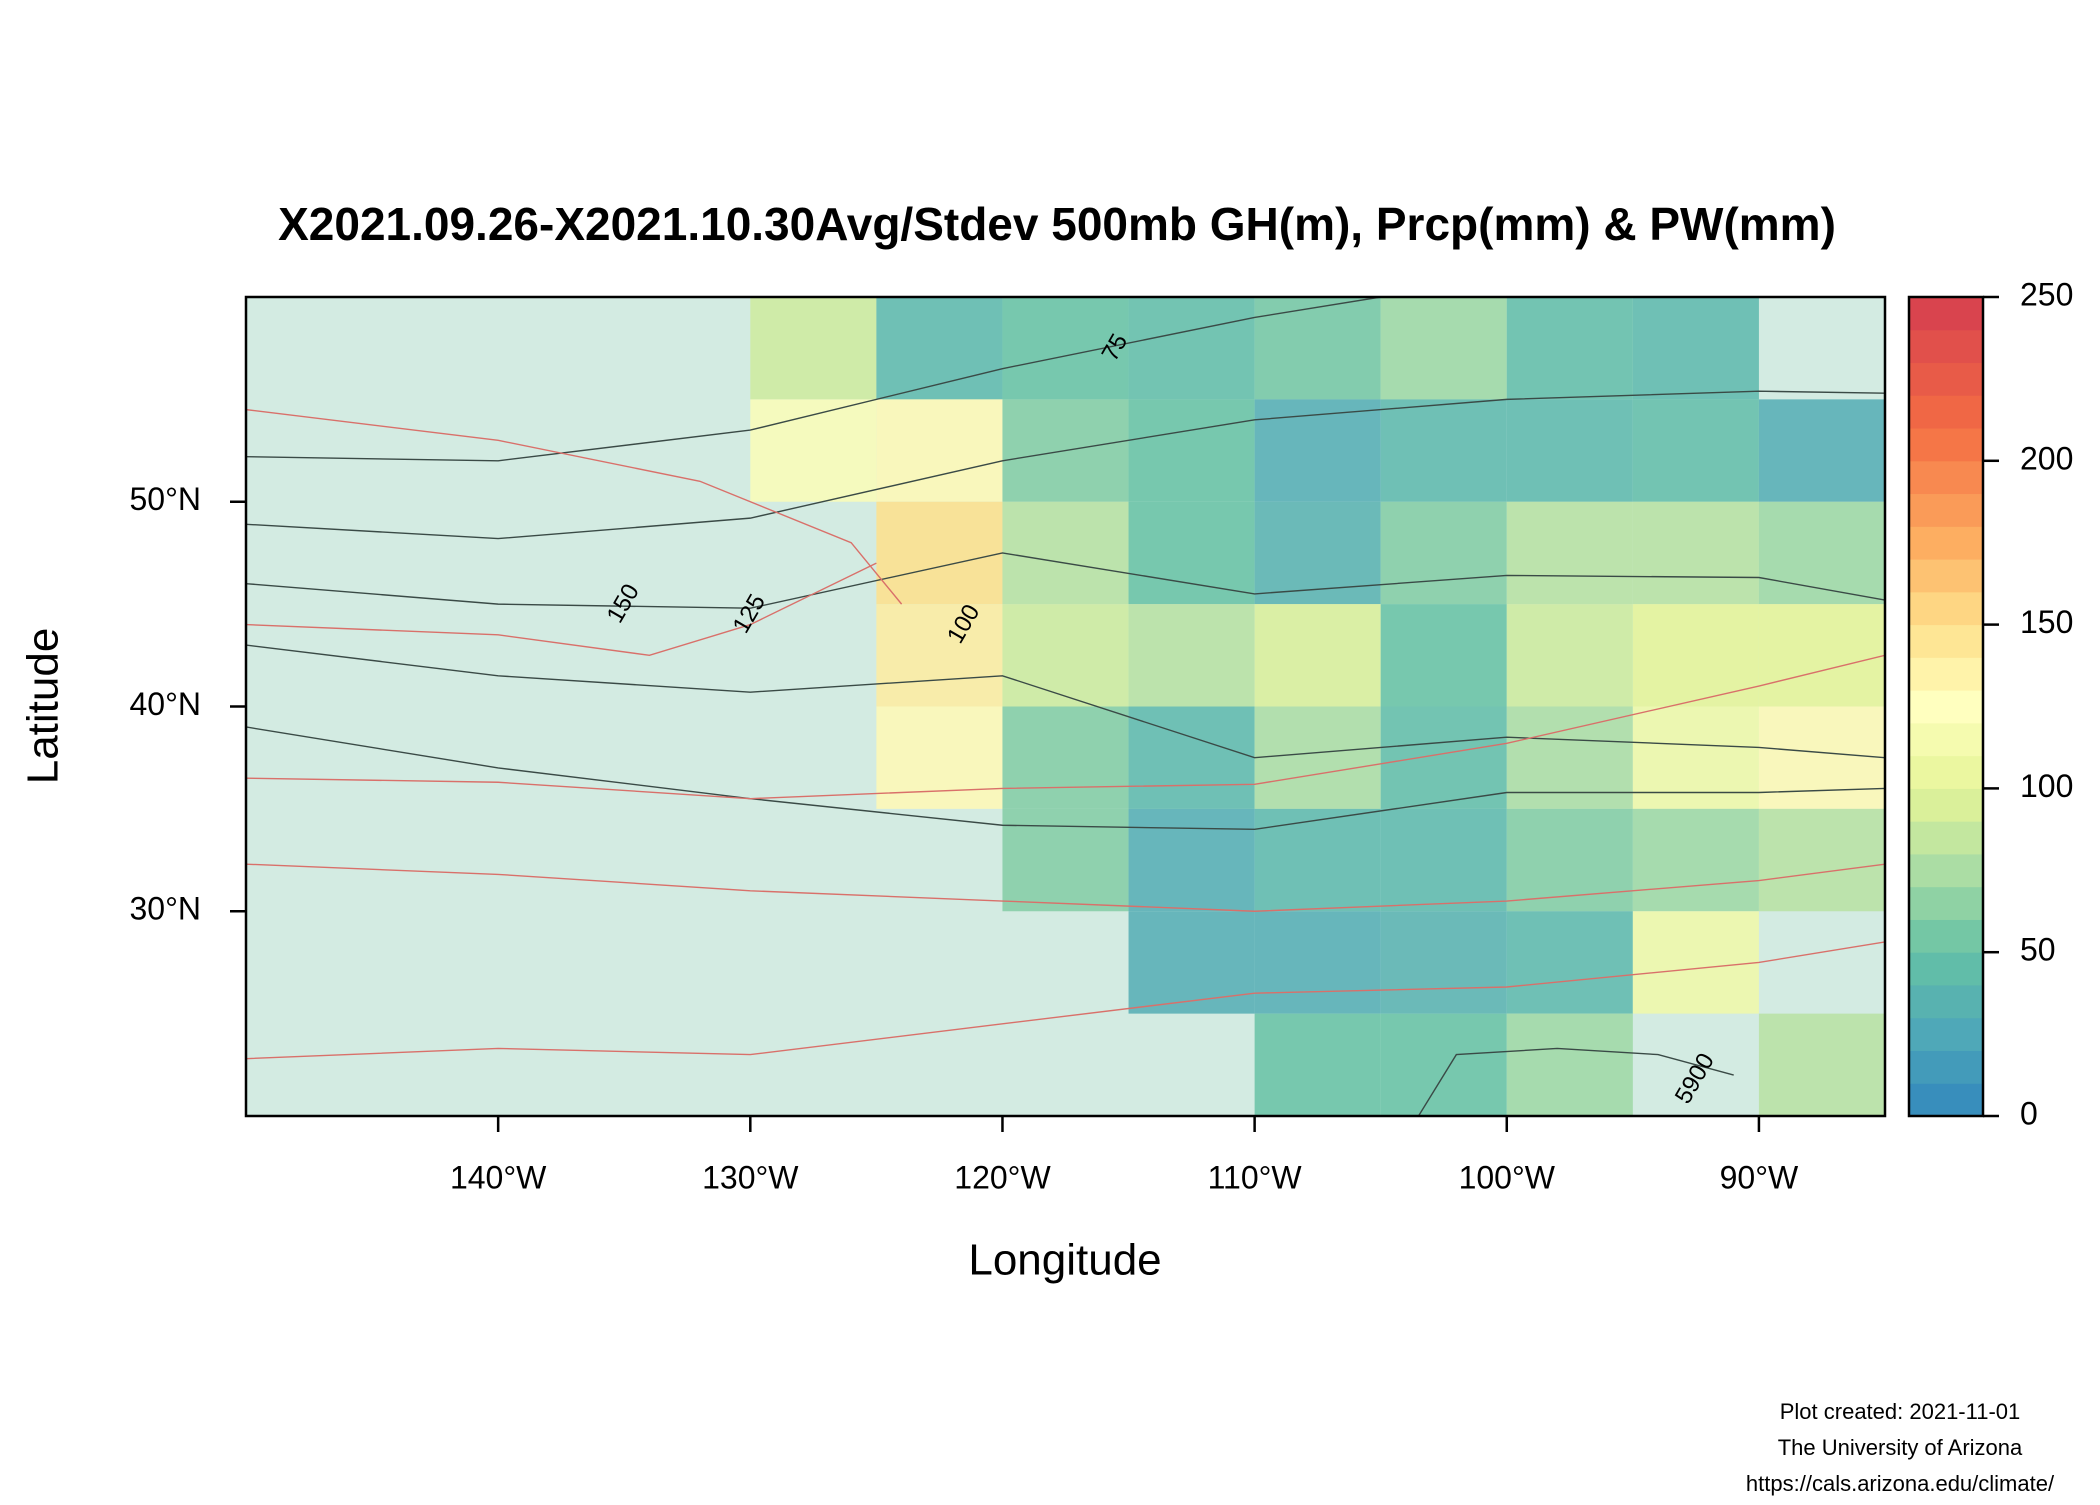 The height and width of the screenshot is (1505, 2100). Describe the element at coordinates (166, 909) in the screenshot. I see `y-tick-label: 30°N` at that location.